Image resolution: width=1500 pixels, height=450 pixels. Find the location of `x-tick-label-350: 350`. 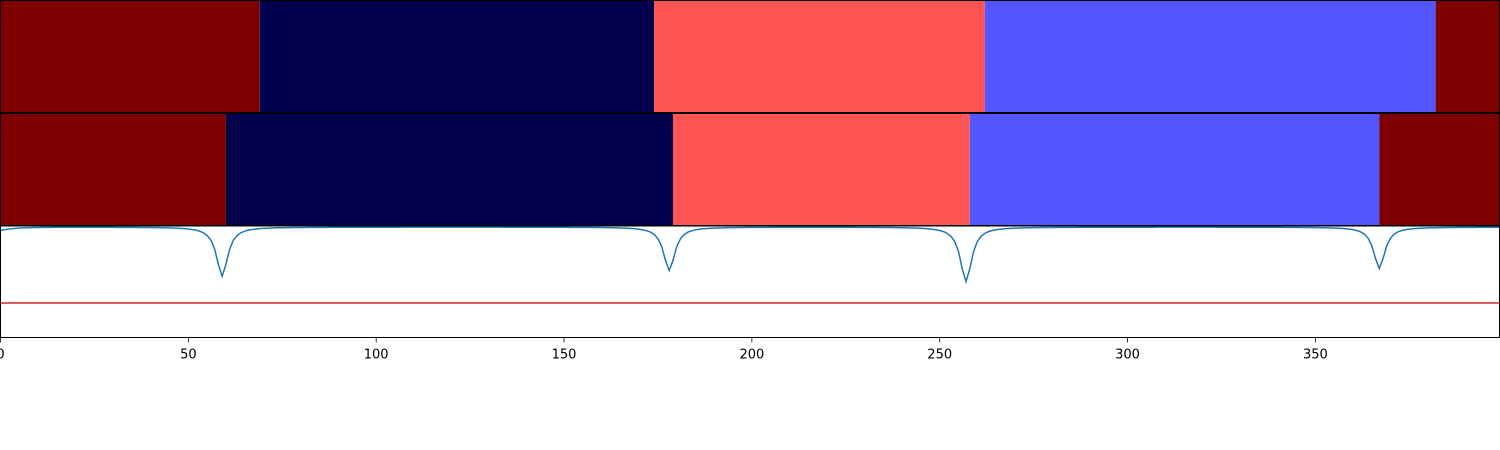

x-tick-label-350: 350 is located at coordinates (1315, 355).